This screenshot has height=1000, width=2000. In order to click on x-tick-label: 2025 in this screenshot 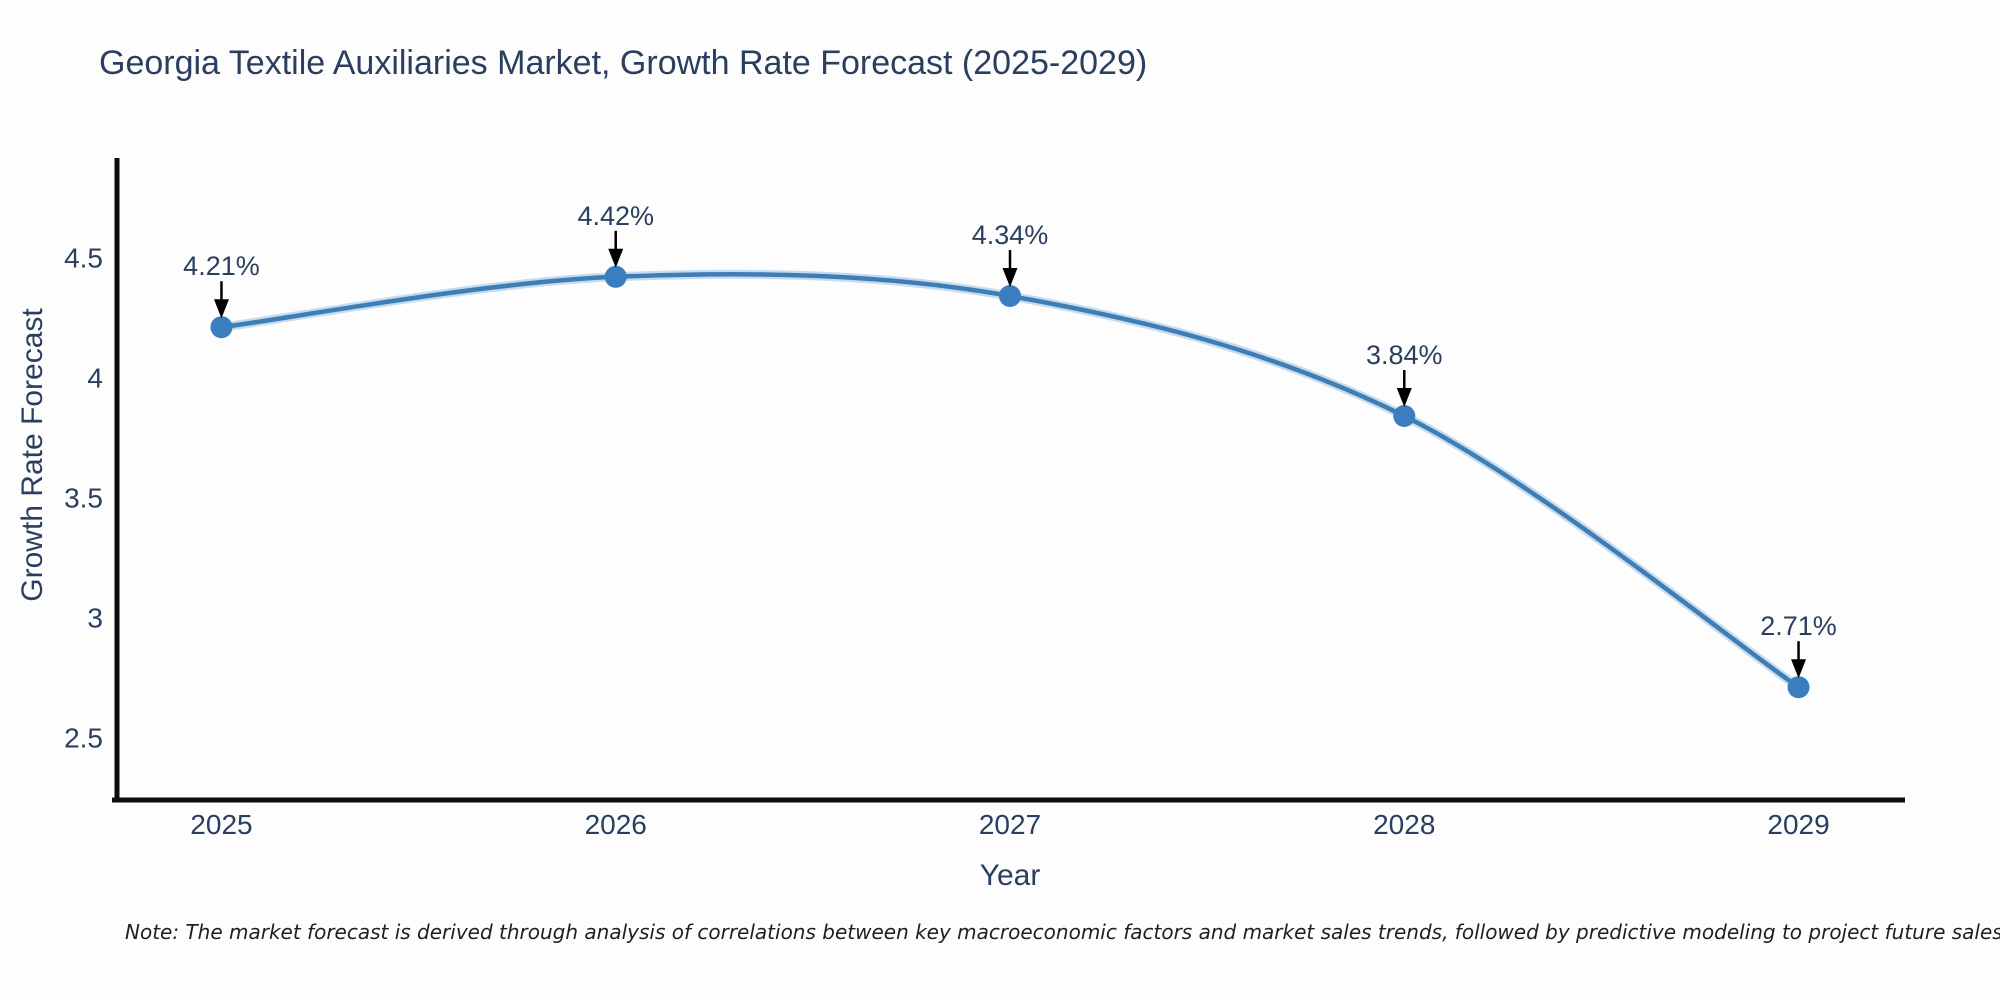, I will do `click(221, 824)`.